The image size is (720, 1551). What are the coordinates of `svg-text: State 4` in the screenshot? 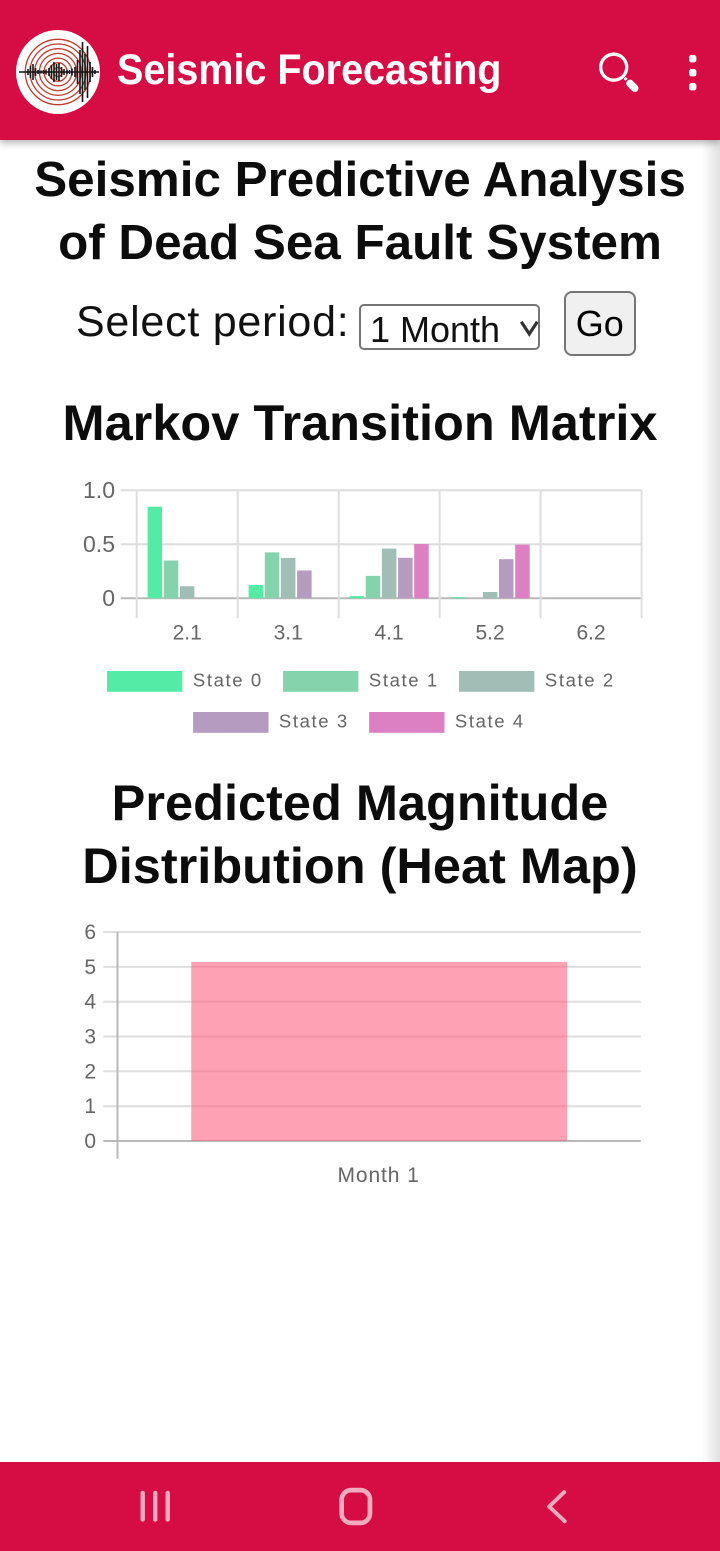 It's located at (490, 721).